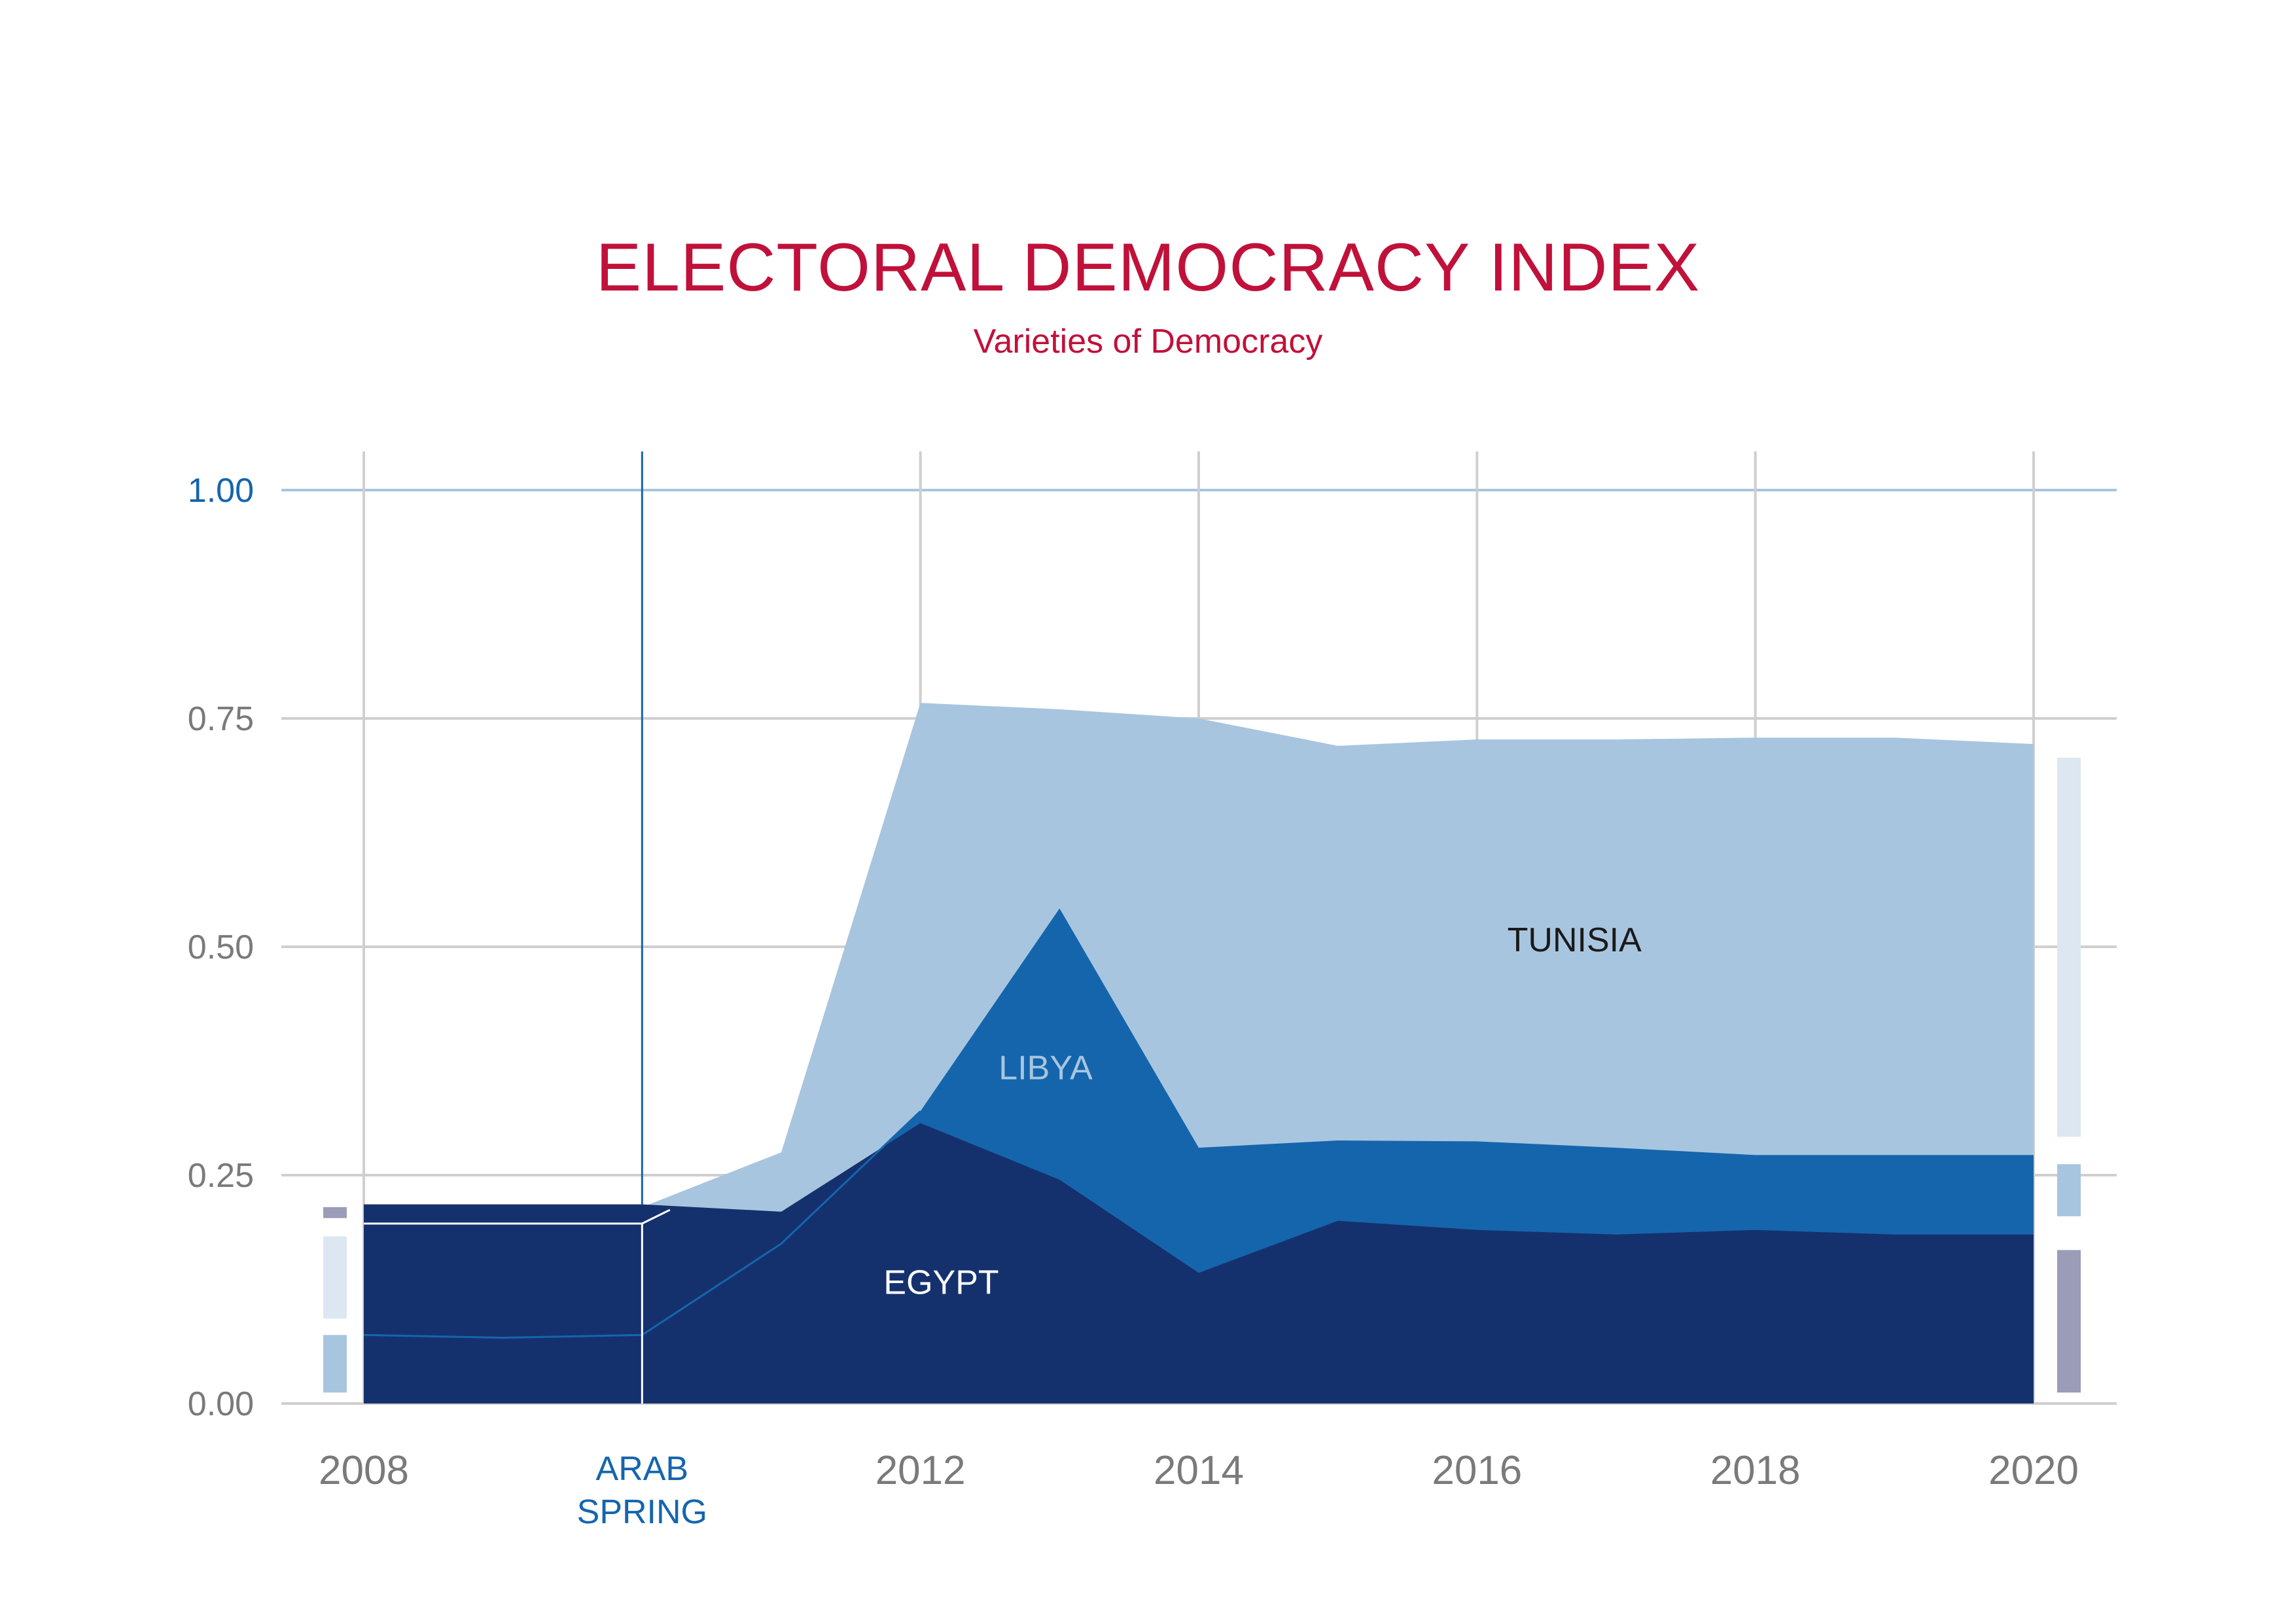 The image size is (2296, 1624). Describe the element at coordinates (940, 1282) in the screenshot. I see `series-label-egypt: EGYPT` at that location.